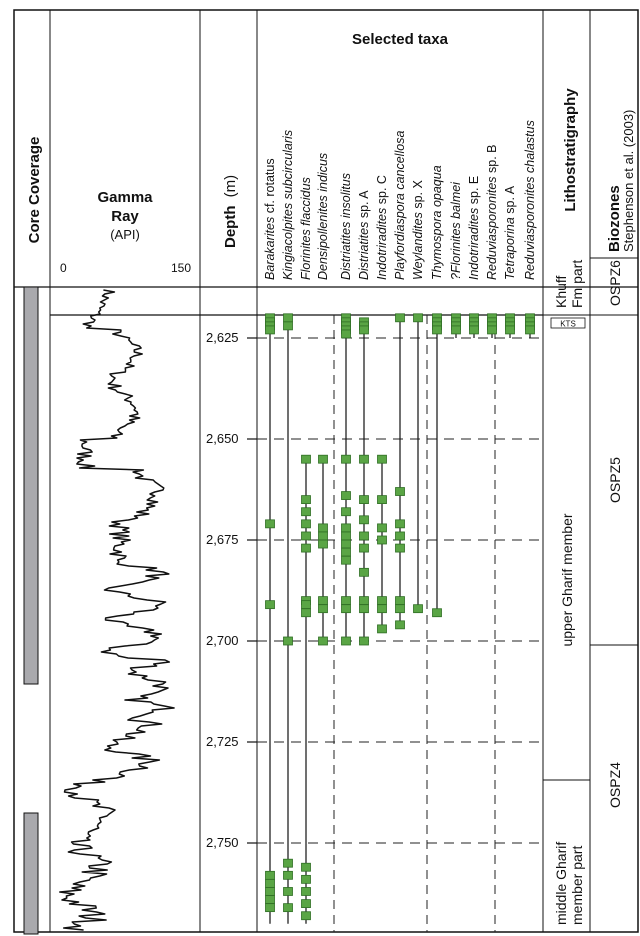 This screenshot has height=936, width=640. I want to click on taxon-label: Barakarites cf. rotatus, so click(270, 219).